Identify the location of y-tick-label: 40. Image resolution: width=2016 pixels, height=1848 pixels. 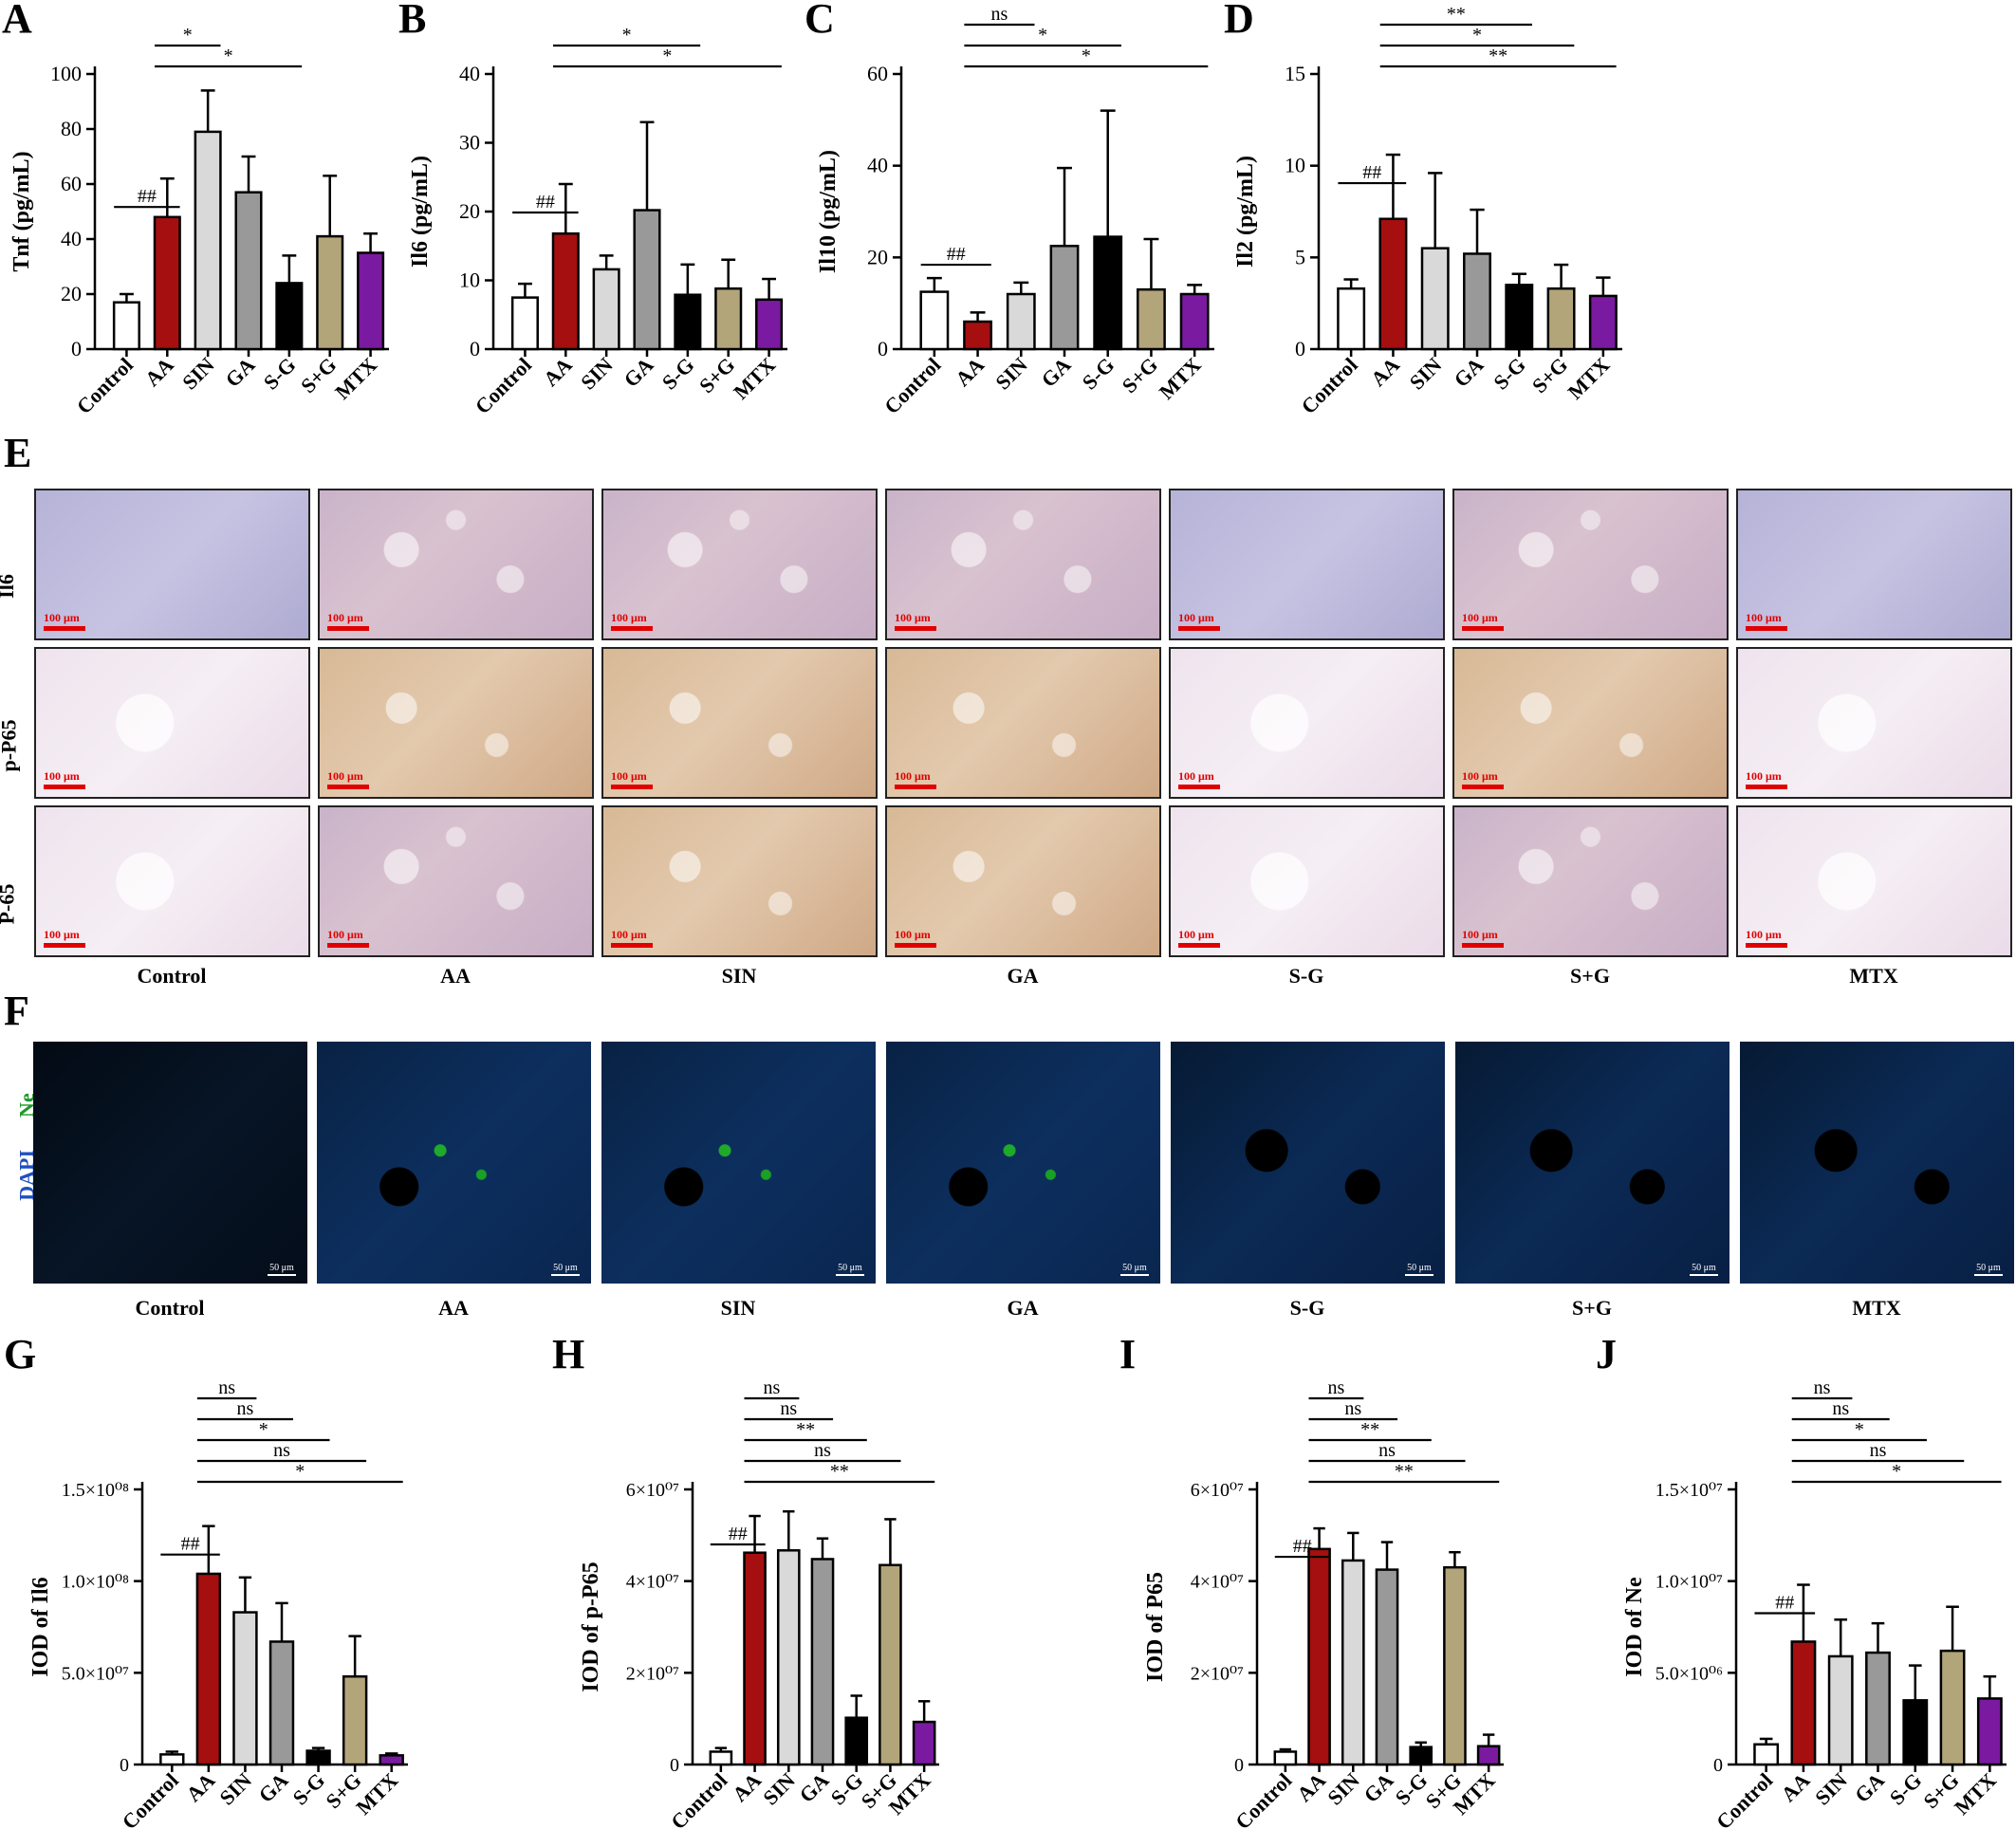
(71, 239).